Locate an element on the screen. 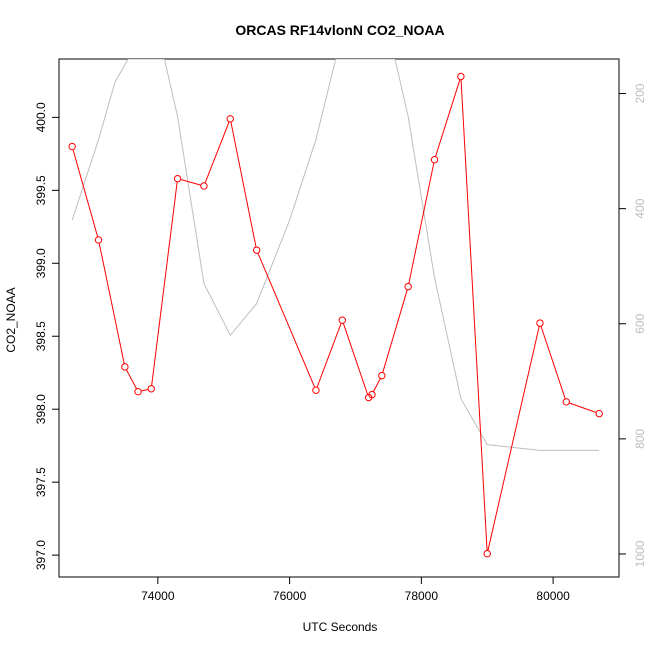 The height and width of the screenshot is (650, 650). x-tick-label: 80000 is located at coordinates (553, 596).